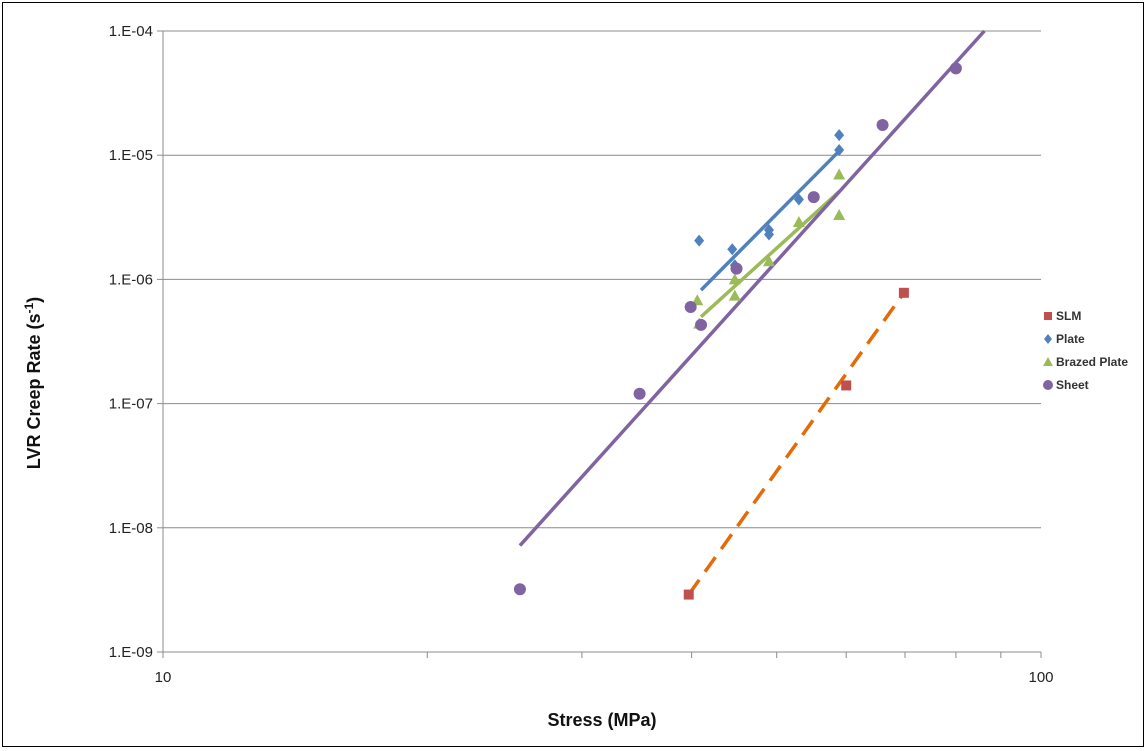  I want to click on y-tick-label: 1.E-05, so click(131, 155).